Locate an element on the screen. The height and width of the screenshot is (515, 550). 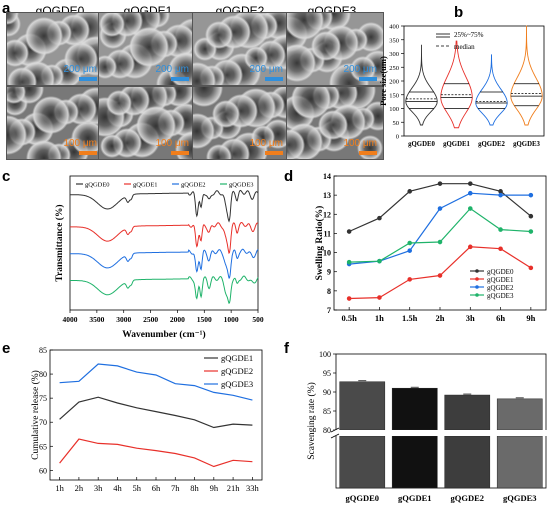
violin-gQGDE2 is located at coordinates (491, 90).